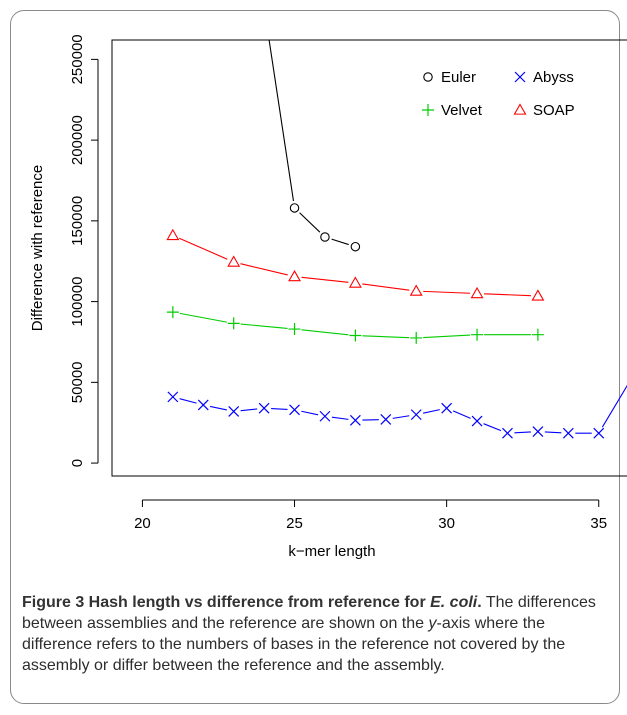  I want to click on legend-item-soap: SOAP, so click(544, 110).